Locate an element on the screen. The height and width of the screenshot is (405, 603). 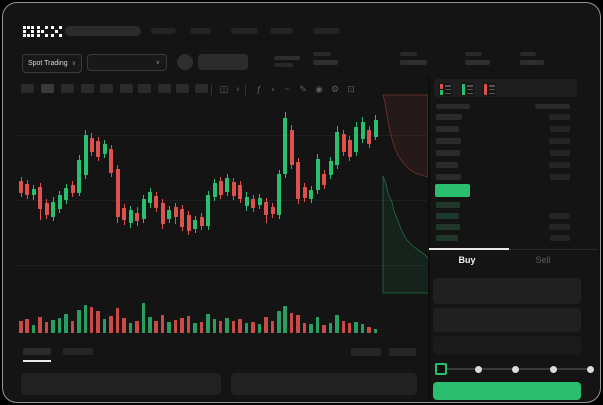
price-field is located at coordinates (507, 291).